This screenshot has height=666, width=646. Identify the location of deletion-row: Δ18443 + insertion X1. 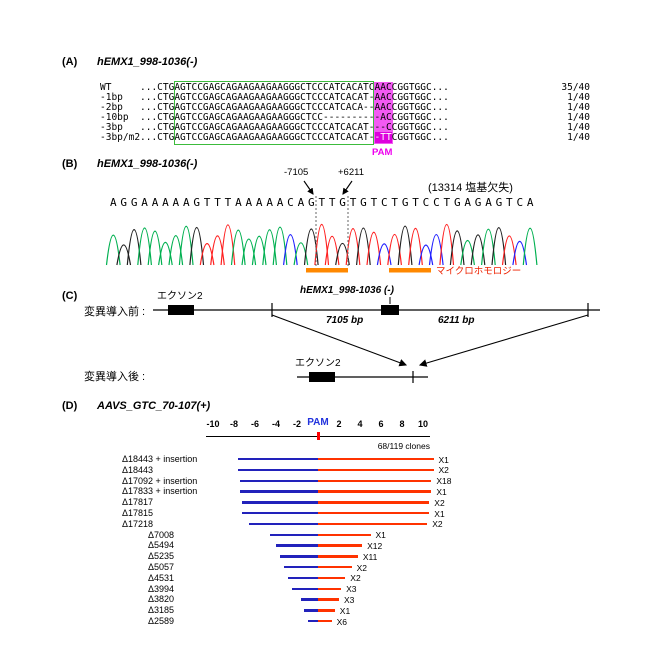
(323, 459).